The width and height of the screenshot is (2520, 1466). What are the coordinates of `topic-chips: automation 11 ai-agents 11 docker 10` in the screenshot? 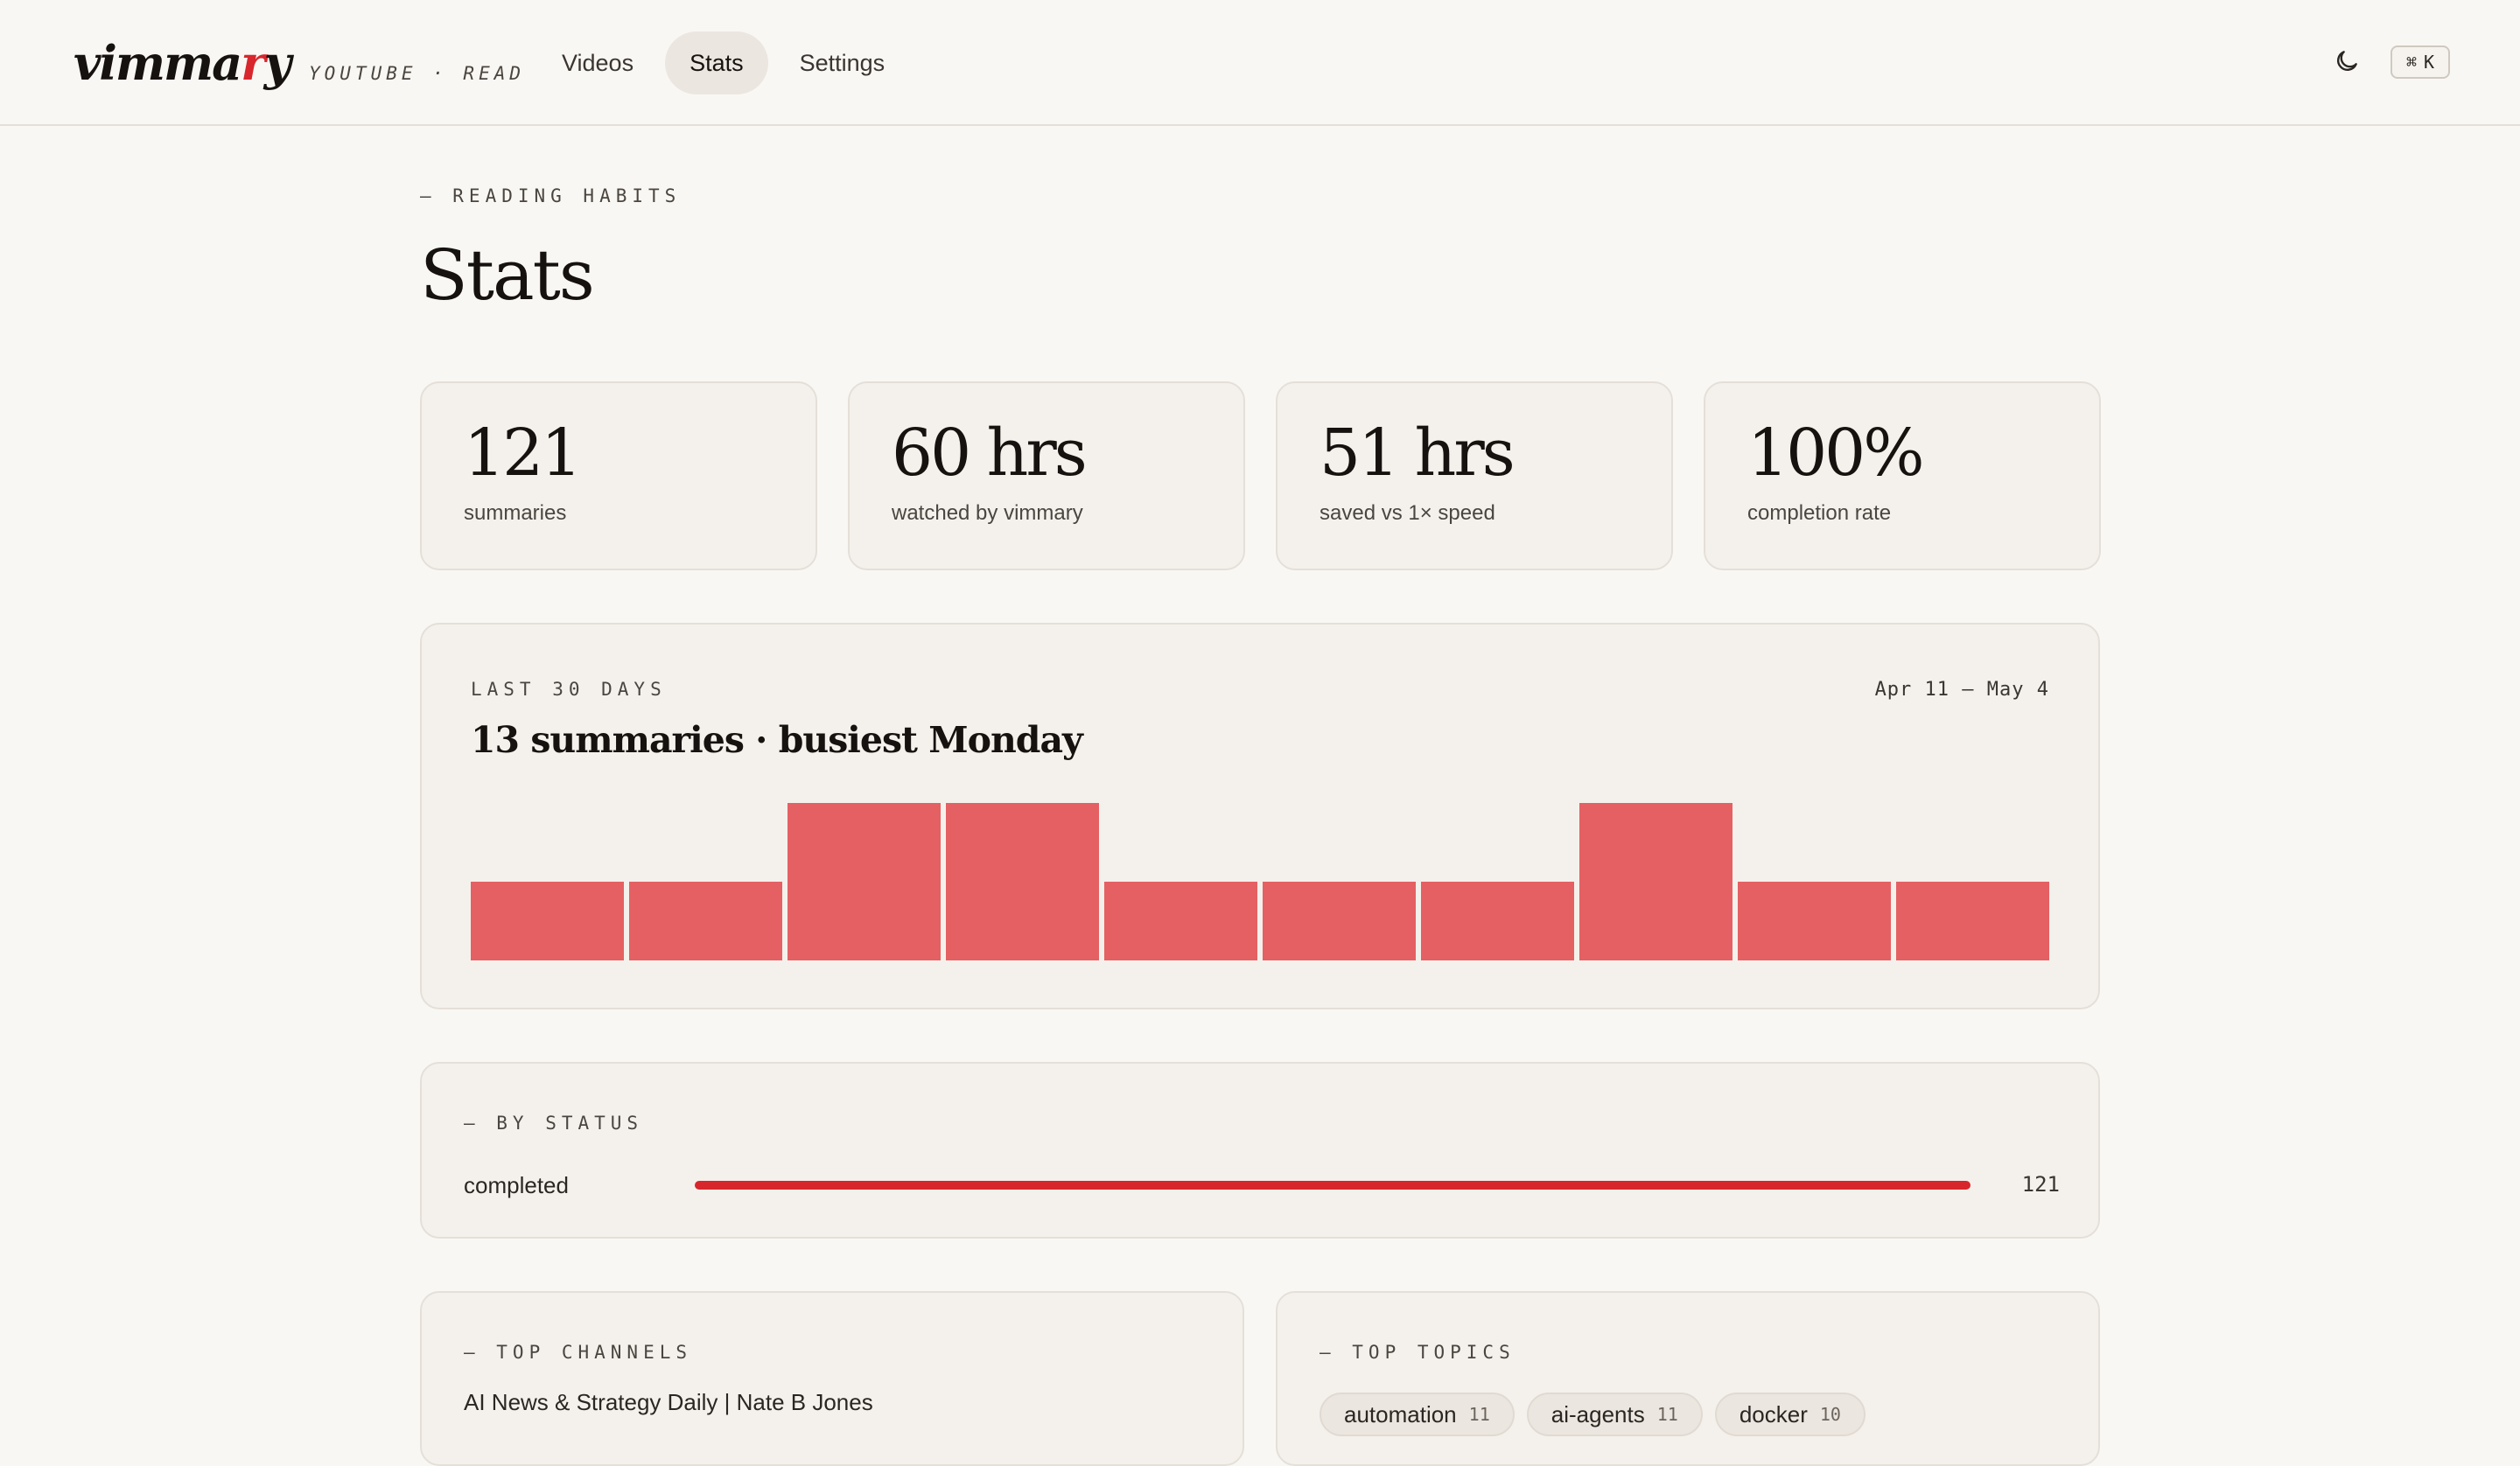 It's located at (1593, 1414).